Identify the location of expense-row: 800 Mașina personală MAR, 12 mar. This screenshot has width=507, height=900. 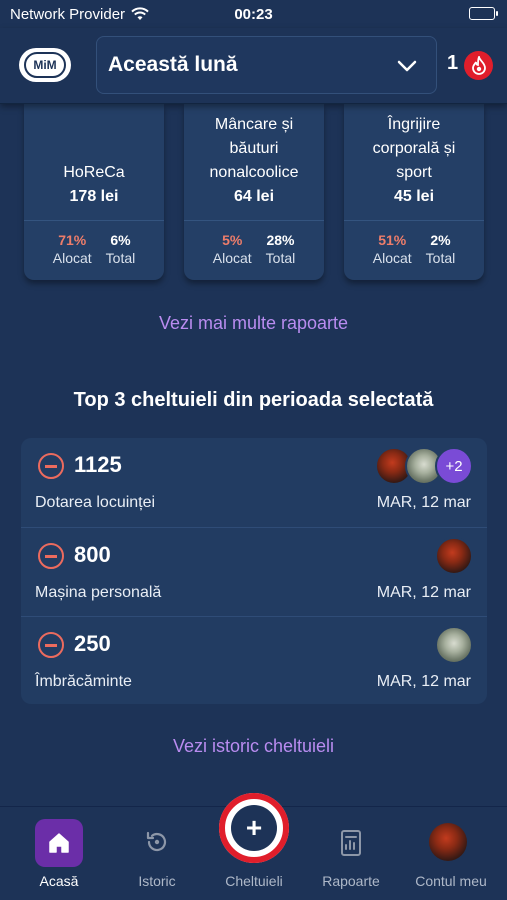
(254, 571).